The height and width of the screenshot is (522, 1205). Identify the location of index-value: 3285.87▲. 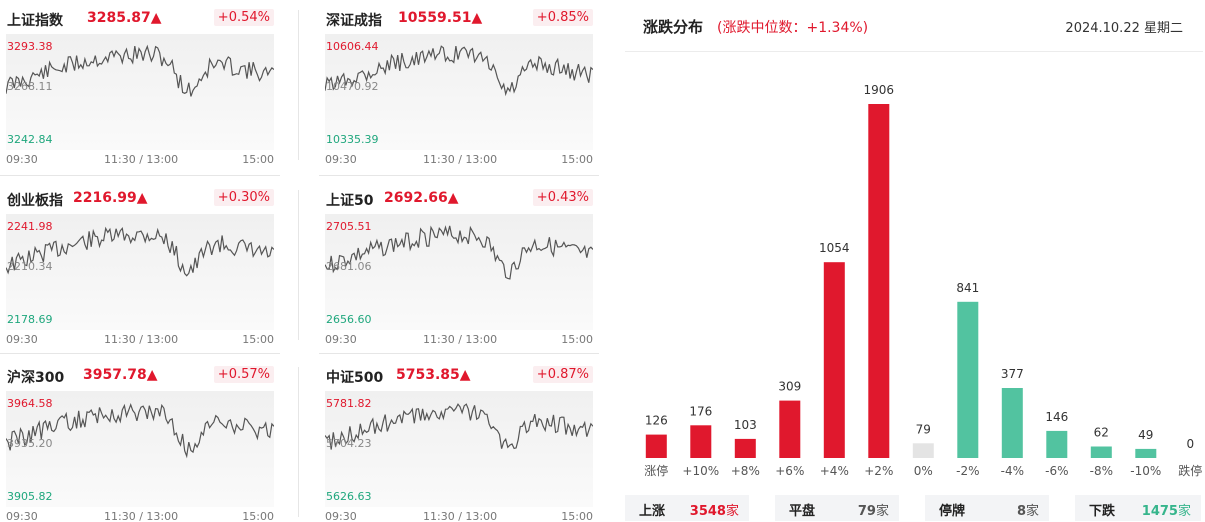
(124, 18).